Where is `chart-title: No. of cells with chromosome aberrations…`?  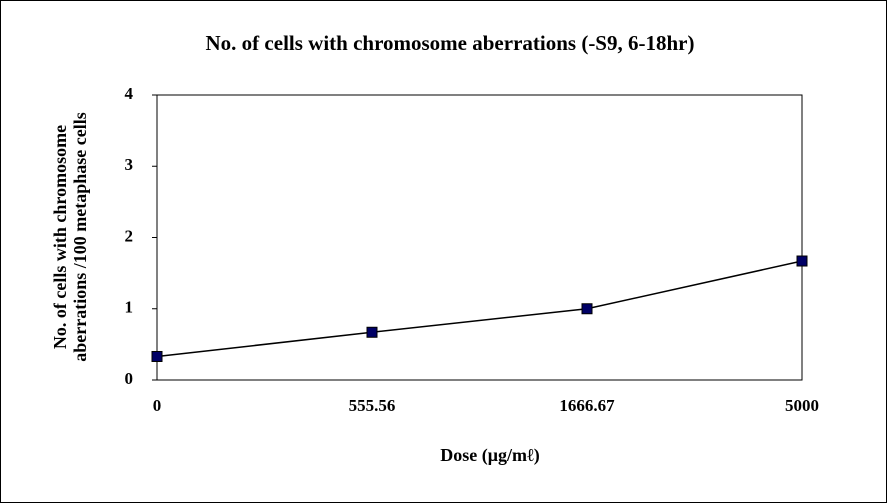
chart-title: No. of cells with chromosome aberrations… is located at coordinates (450, 43).